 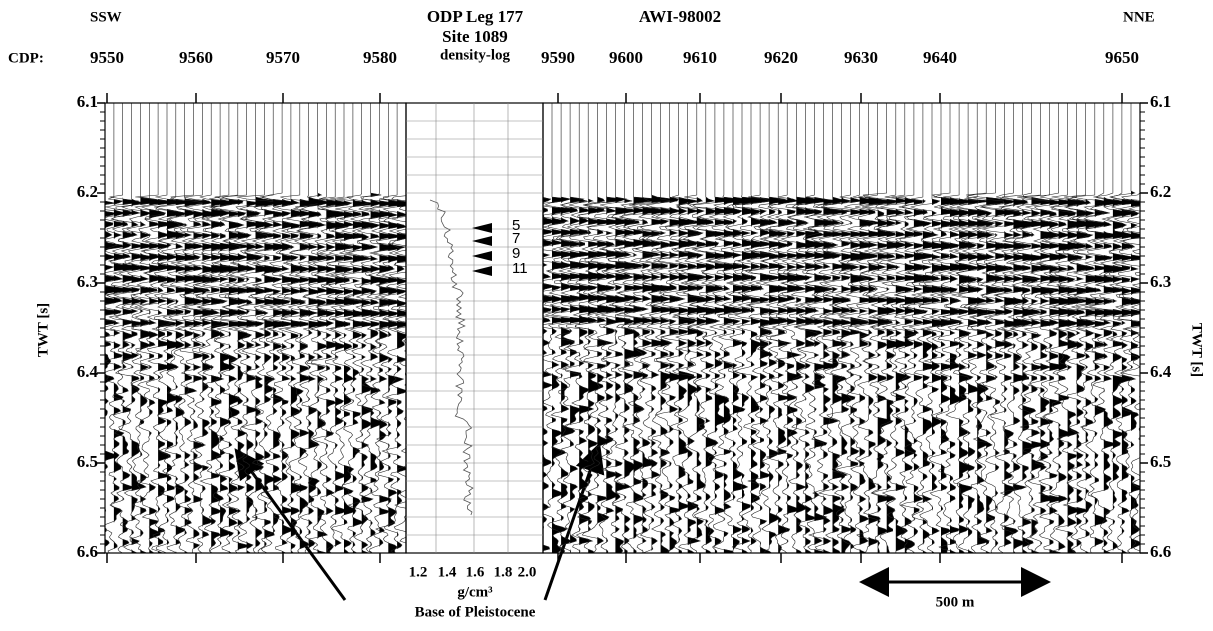 What do you see at coordinates (520, 268) in the screenshot?
I see `reflector-label: 11` at bounding box center [520, 268].